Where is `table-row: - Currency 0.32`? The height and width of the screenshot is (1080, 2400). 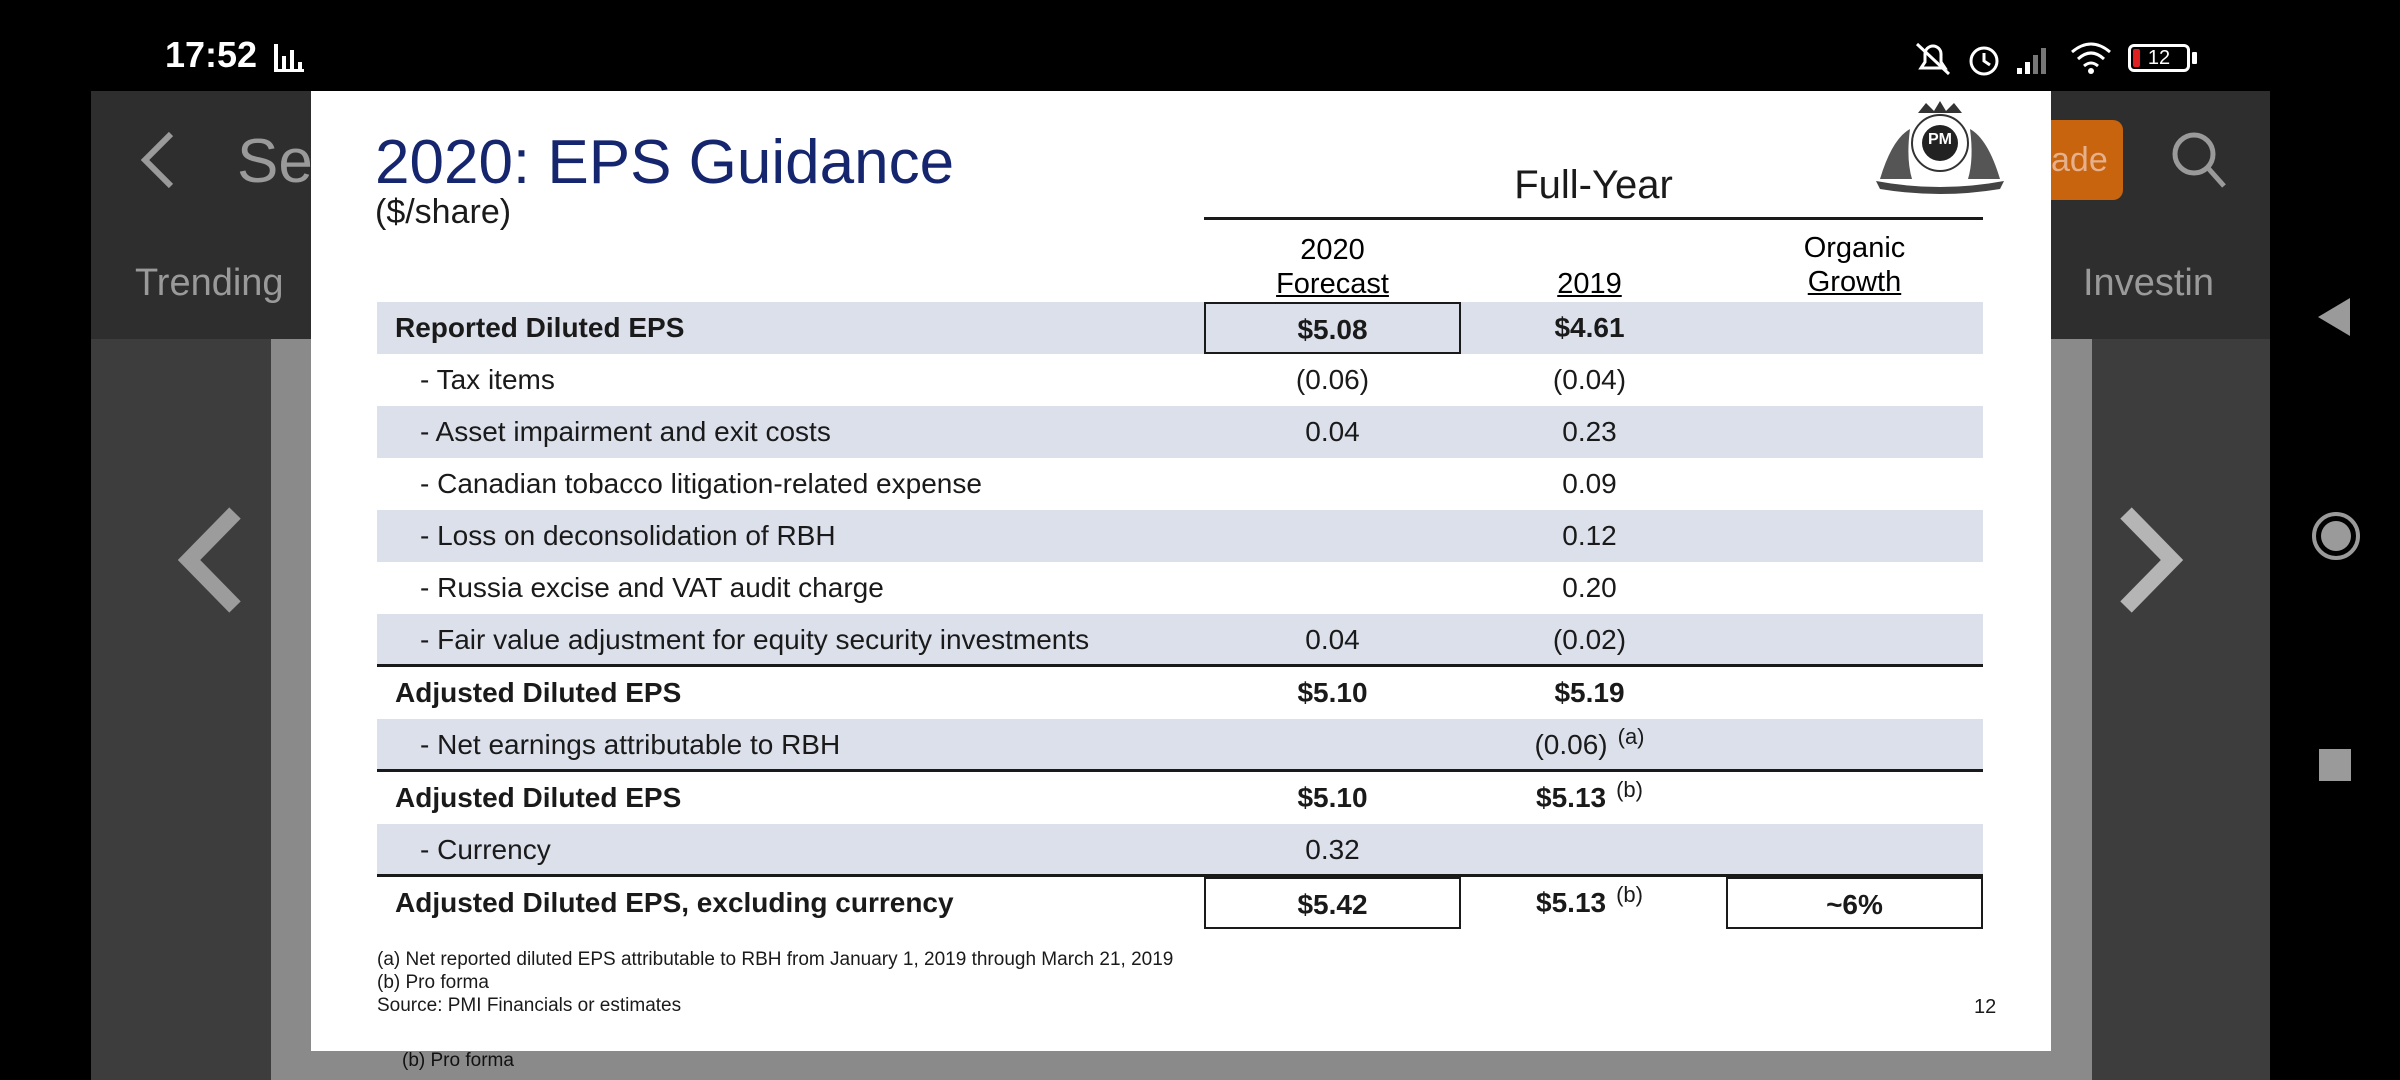
table-row: - Currency 0.32 is located at coordinates (1180, 850).